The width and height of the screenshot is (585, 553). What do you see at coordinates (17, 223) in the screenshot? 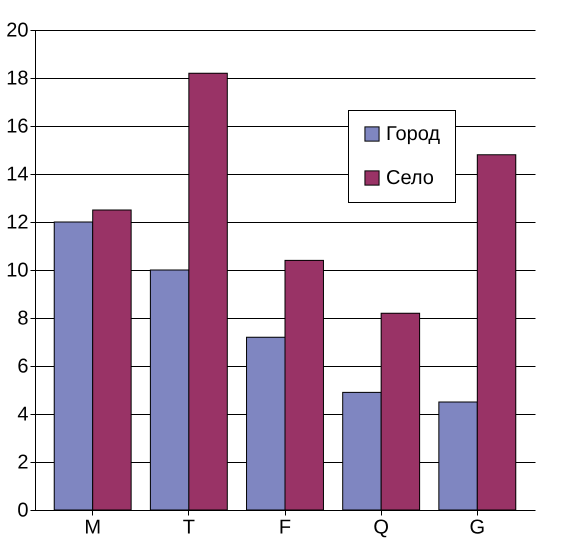
I see `y-tick-label: 12` at bounding box center [17, 223].